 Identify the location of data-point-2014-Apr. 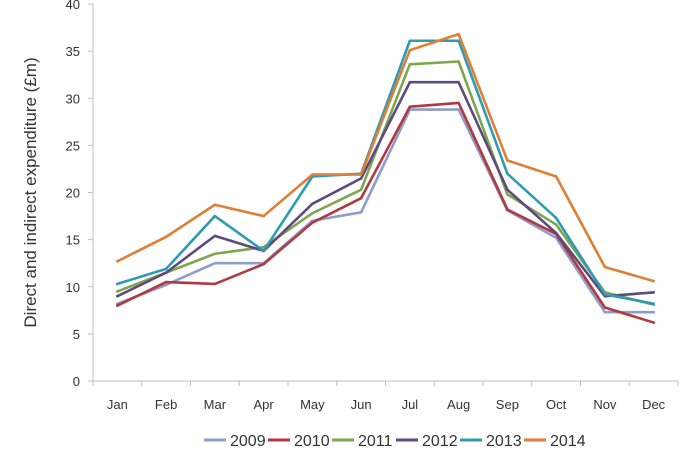
(263, 216).